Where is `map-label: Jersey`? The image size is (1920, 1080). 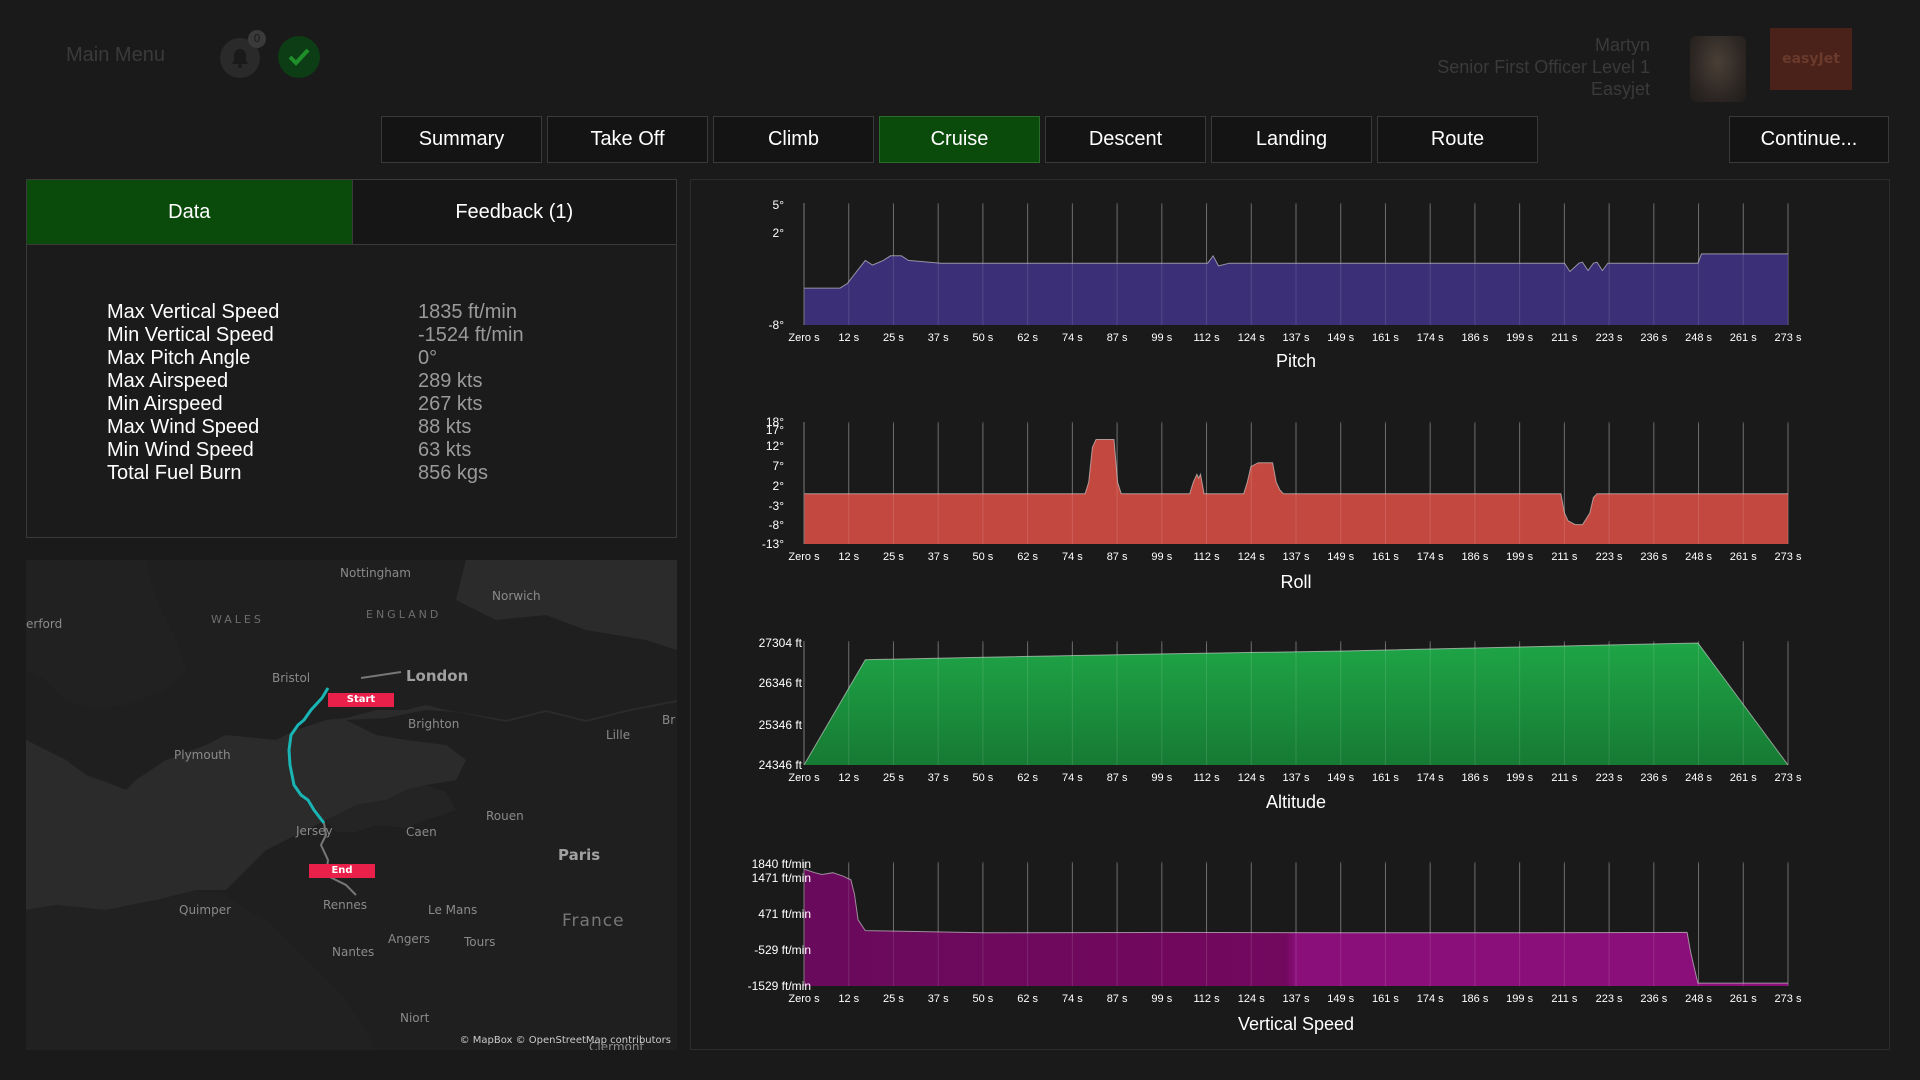 map-label: Jersey is located at coordinates (314, 831).